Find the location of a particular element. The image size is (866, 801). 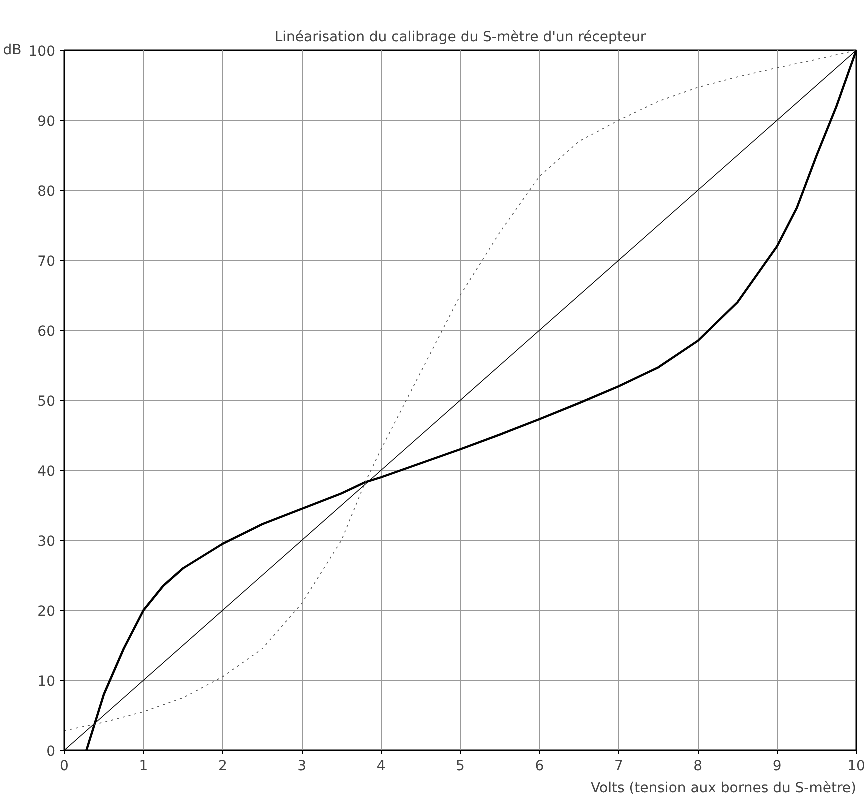

y-tick-label: 20 is located at coordinates (47, 612).